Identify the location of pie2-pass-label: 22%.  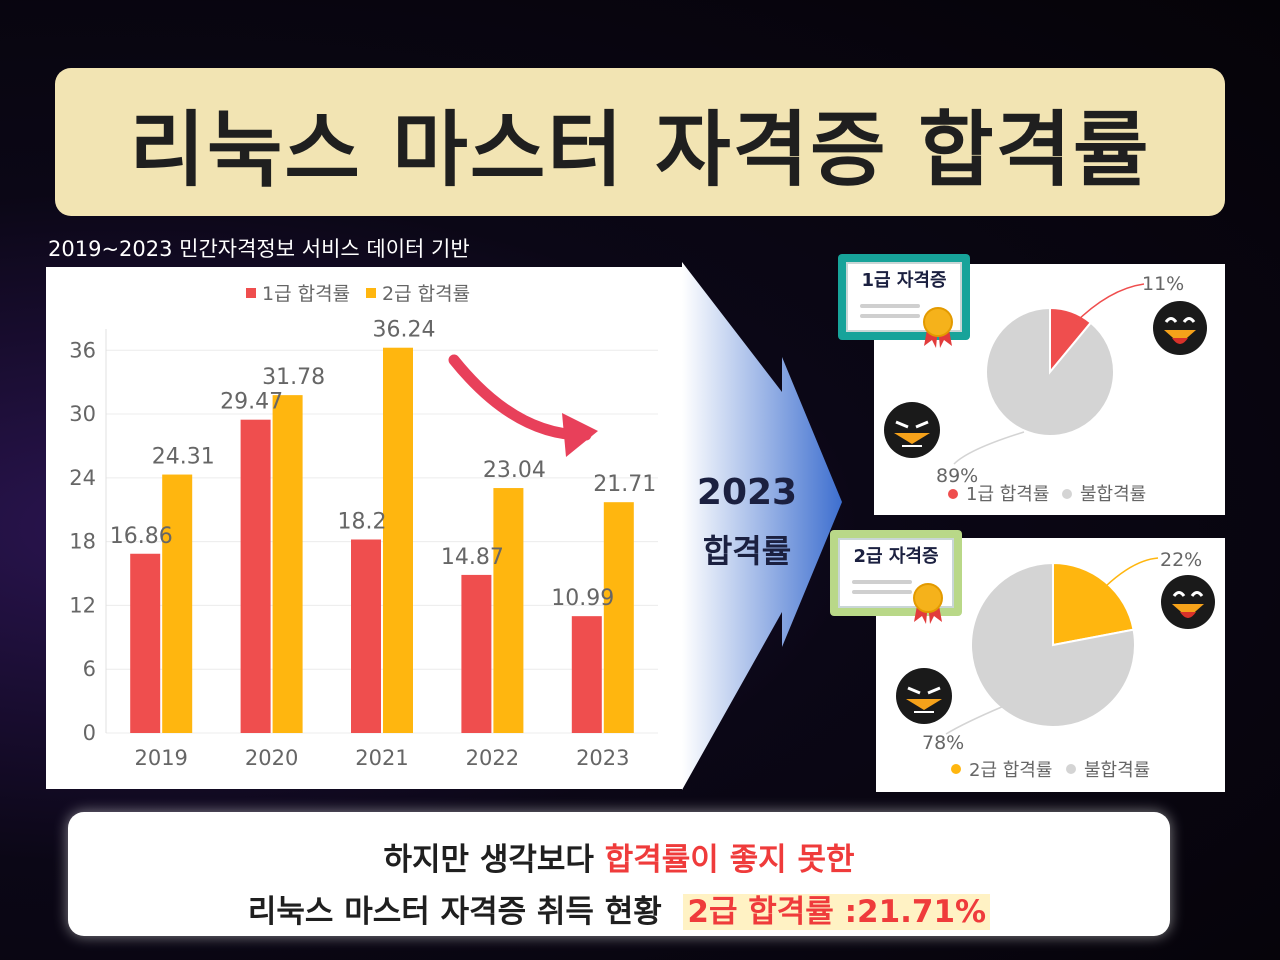
(1181, 560).